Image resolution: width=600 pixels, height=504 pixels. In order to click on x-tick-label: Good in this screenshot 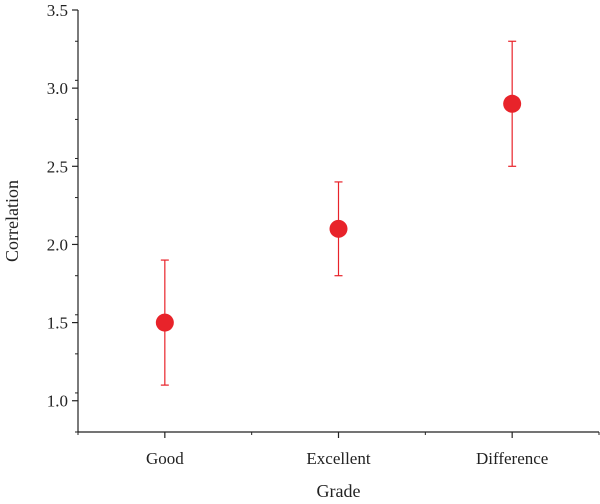, I will do `click(165, 458)`.